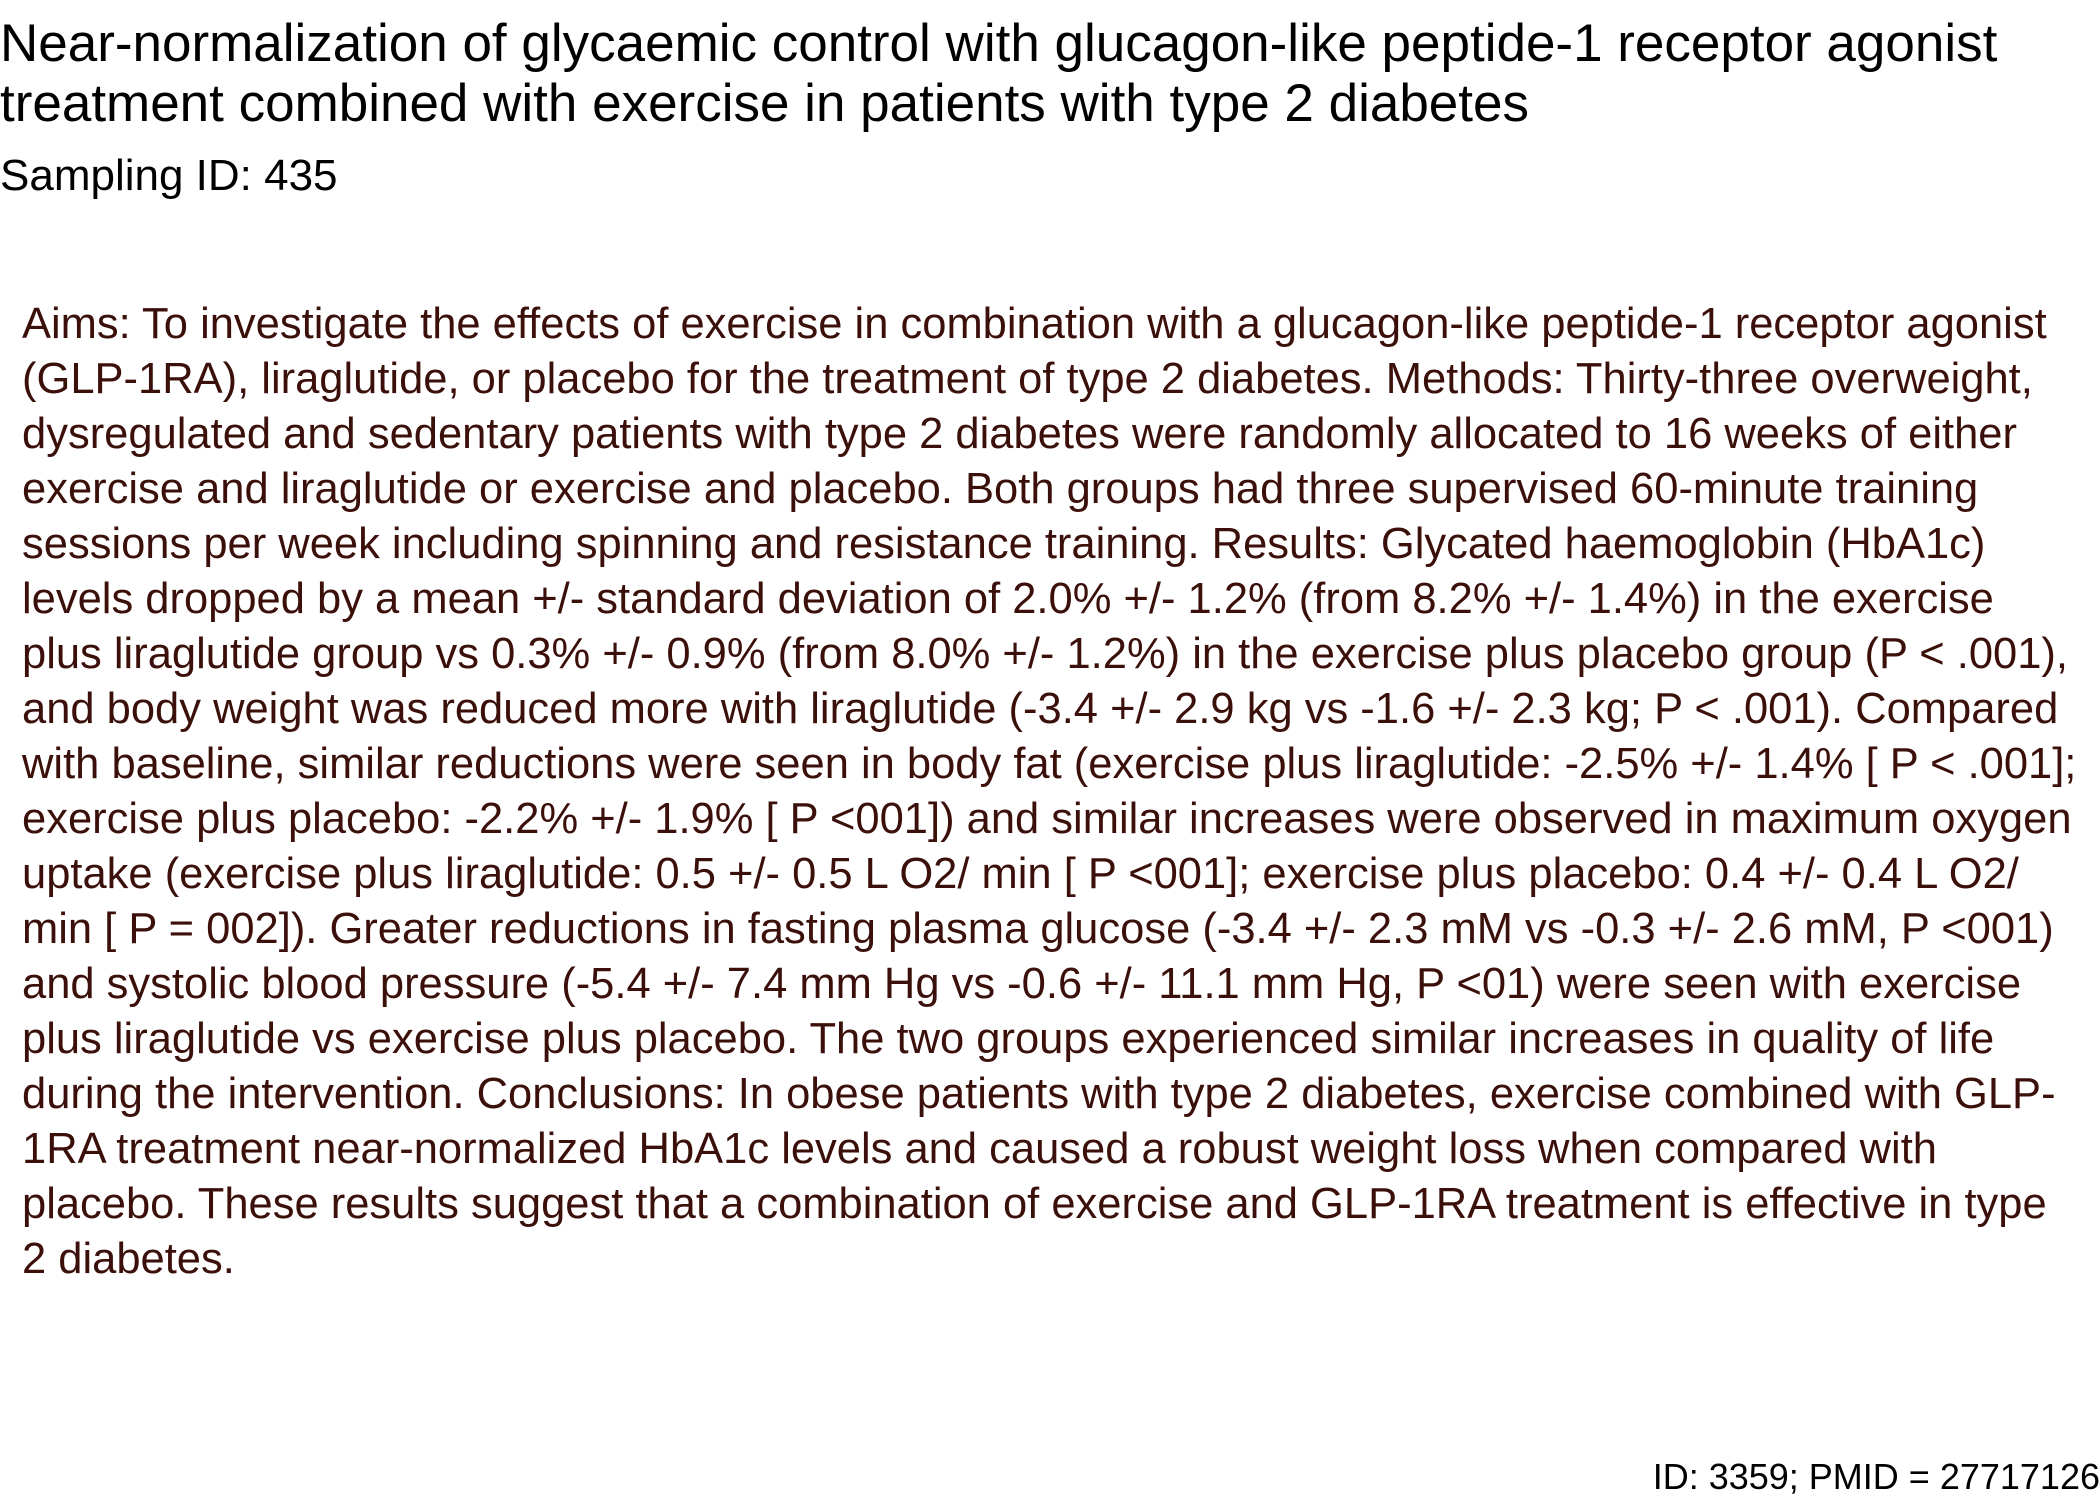  I want to click on footer-id: ID: 3359; PMID = 27717126, so click(1876, 1476).